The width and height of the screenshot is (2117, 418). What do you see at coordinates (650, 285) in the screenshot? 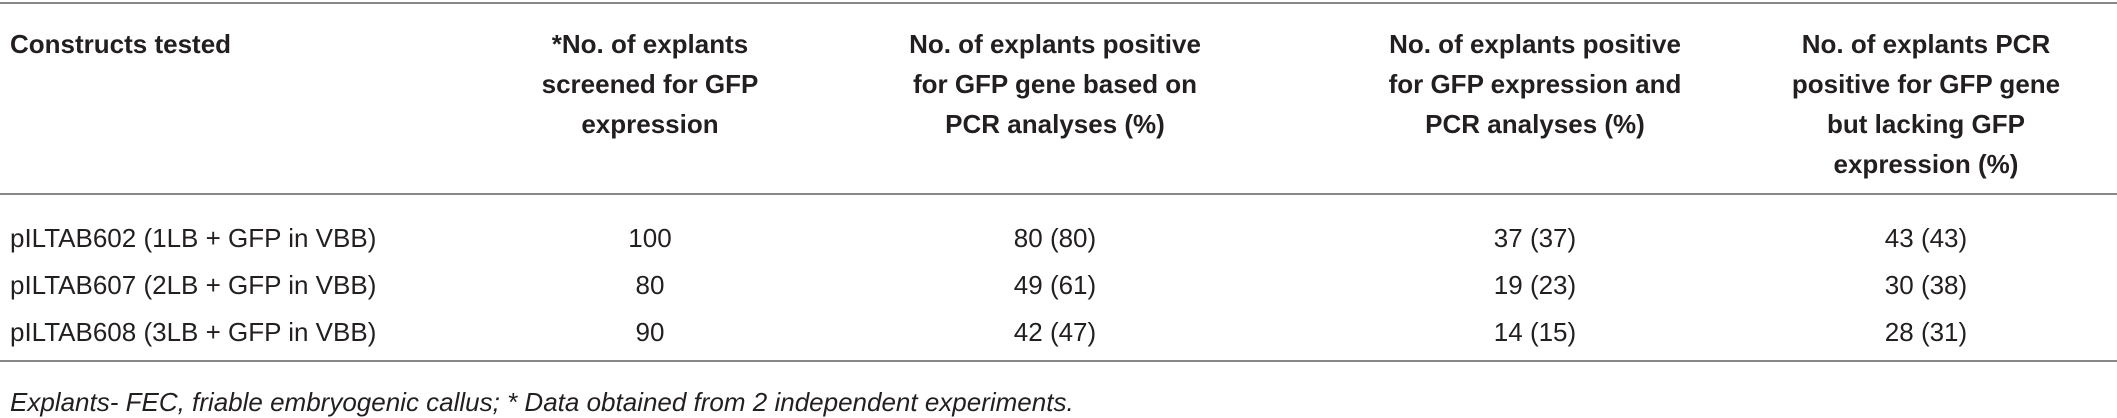
I see `table-cell: 80` at bounding box center [650, 285].